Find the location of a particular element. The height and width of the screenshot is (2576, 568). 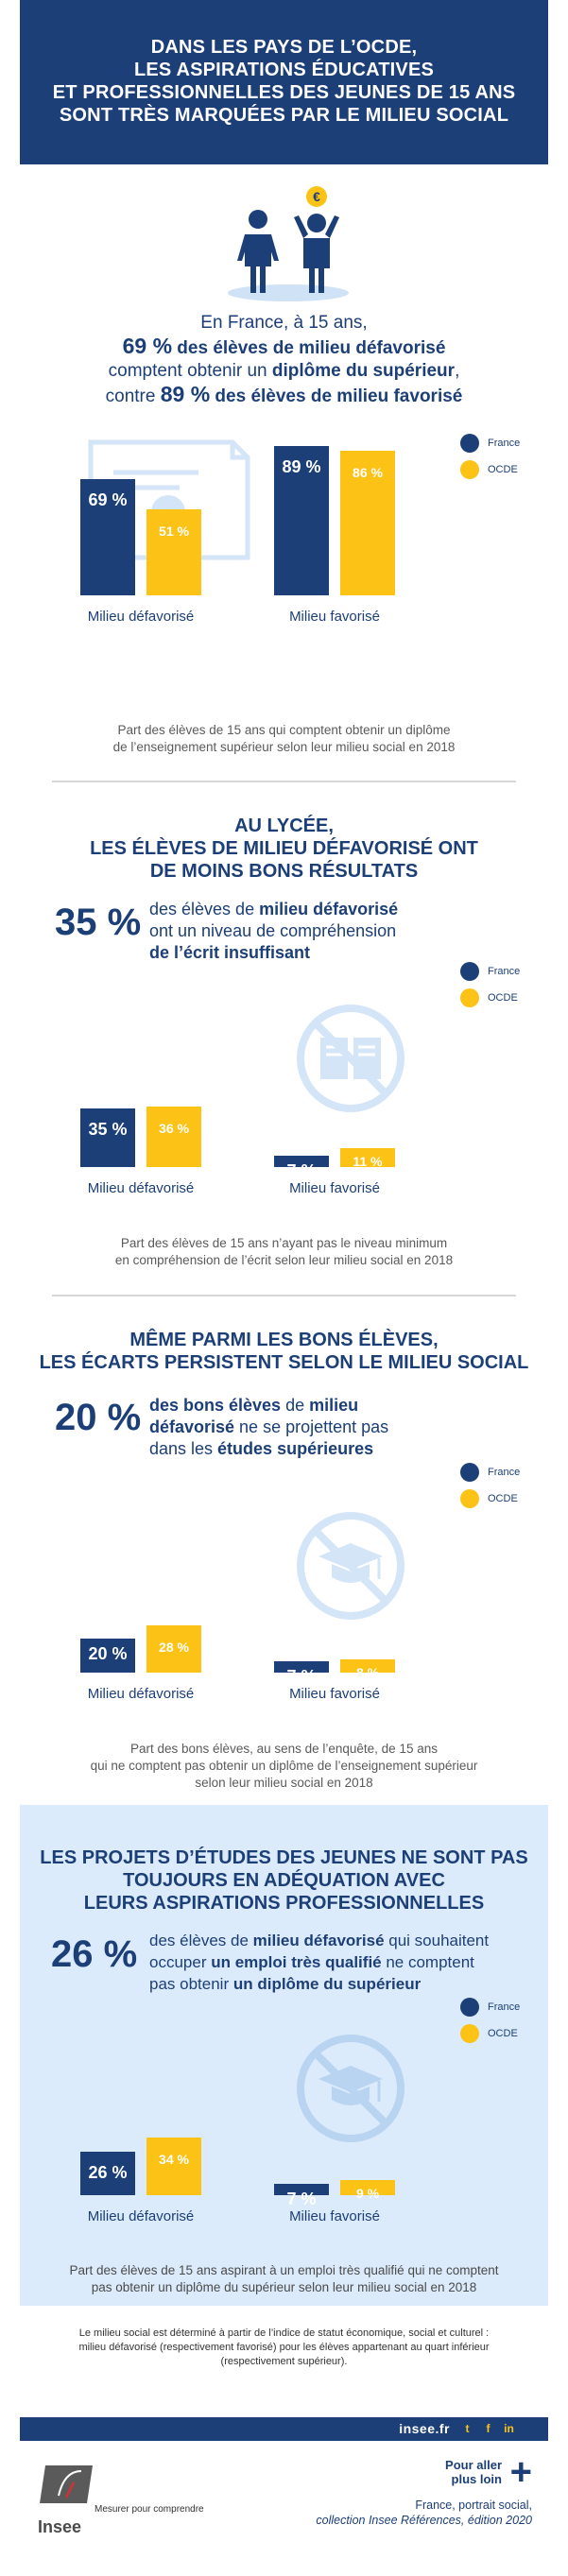

bar-value-label: 35 % is located at coordinates (108, 1129).